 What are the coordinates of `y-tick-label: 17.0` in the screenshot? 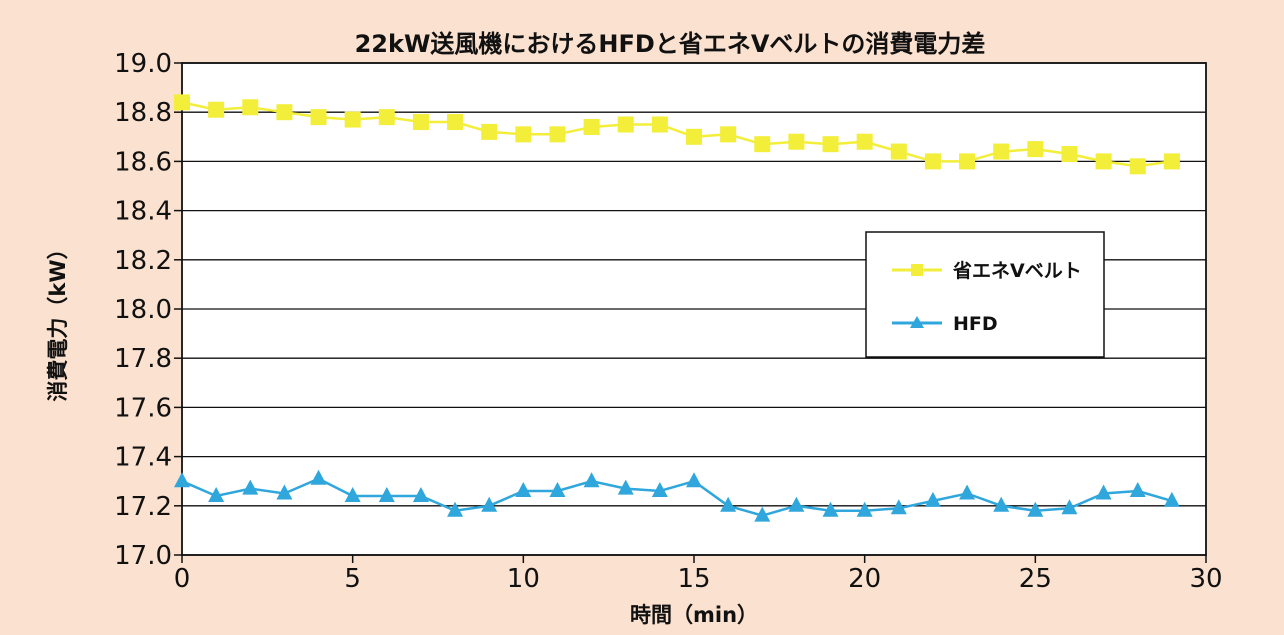 It's located at (143, 556).